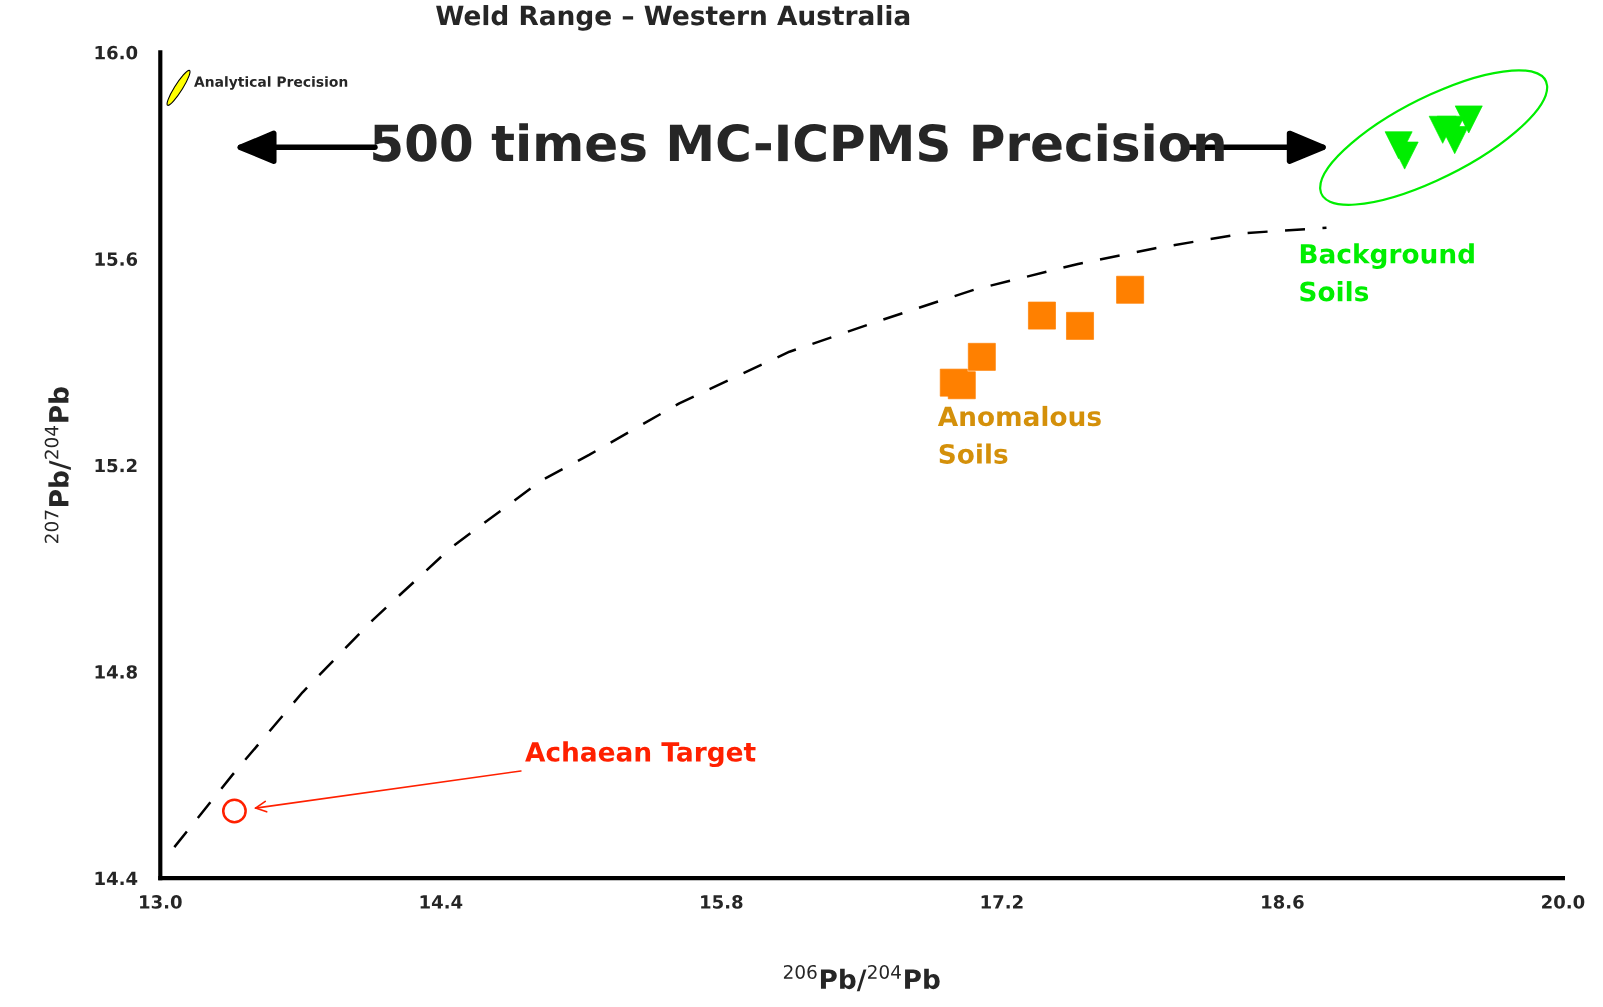  Describe the element at coordinates (1002, 902) in the screenshot. I see `x-tick-label: 17.2` at that location.